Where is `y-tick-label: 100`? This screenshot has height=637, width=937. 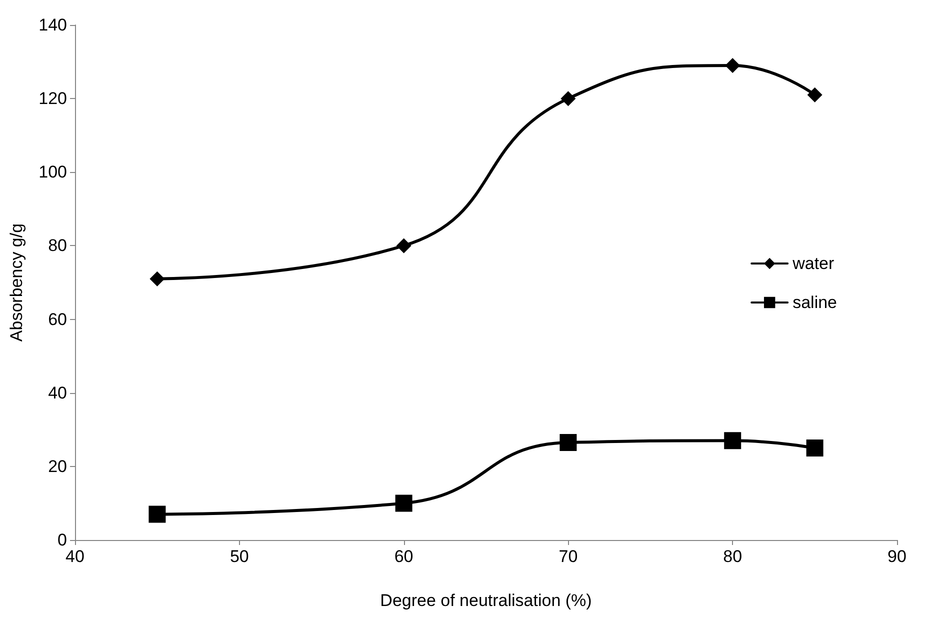
y-tick-label: 100 is located at coordinates (52, 172).